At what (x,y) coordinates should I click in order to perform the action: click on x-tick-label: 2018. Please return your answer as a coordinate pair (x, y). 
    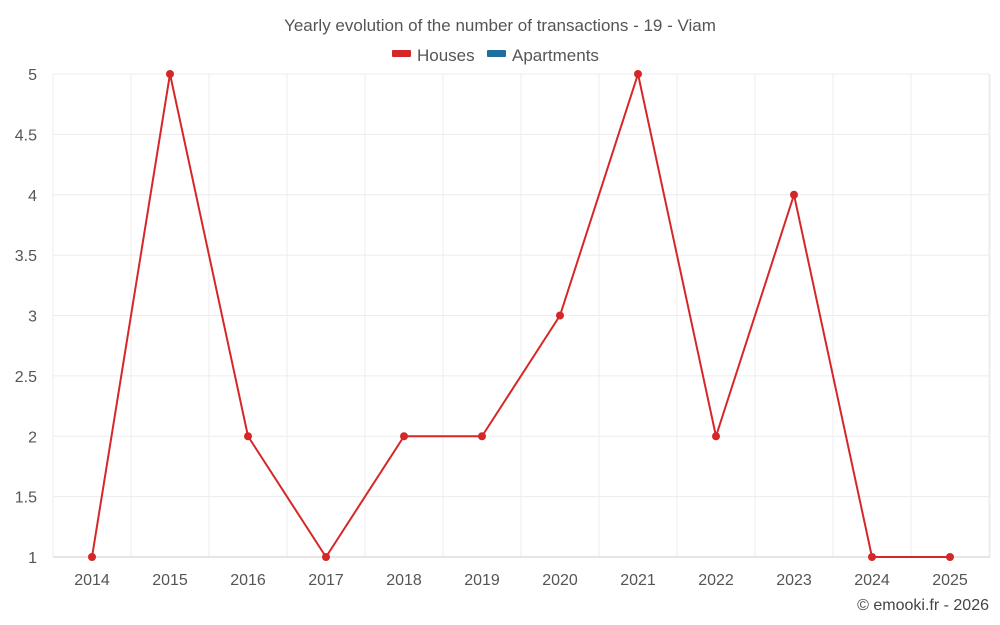
    Looking at the image, I should click on (404, 580).